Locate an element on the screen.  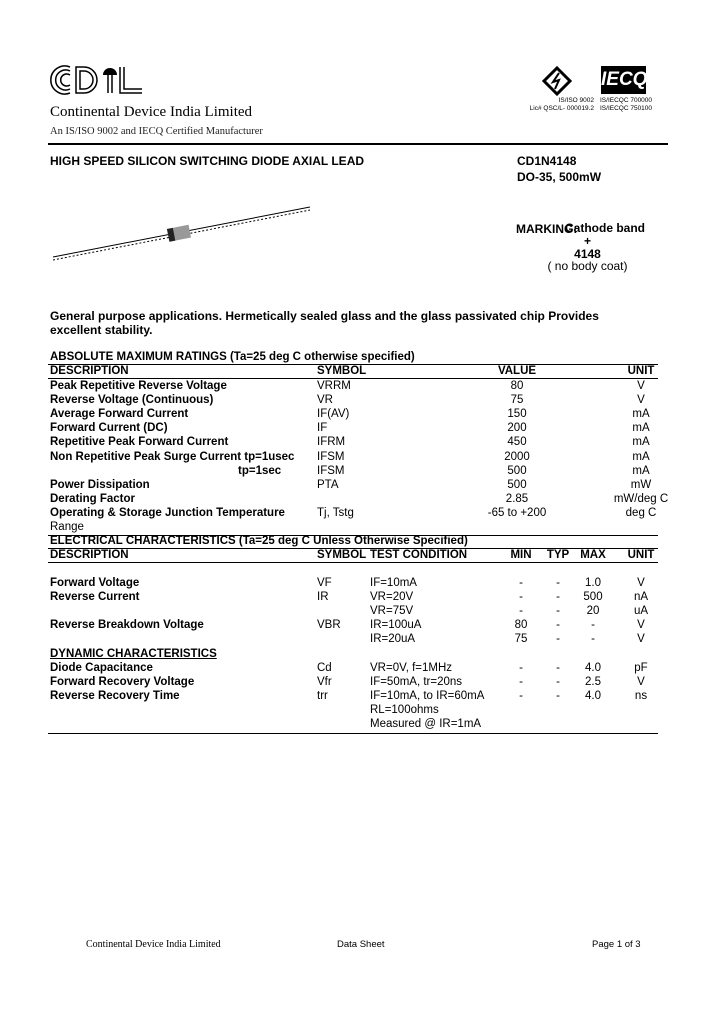
cell-test-condition: Measured @ IR=1mA is located at coordinates (426, 724).